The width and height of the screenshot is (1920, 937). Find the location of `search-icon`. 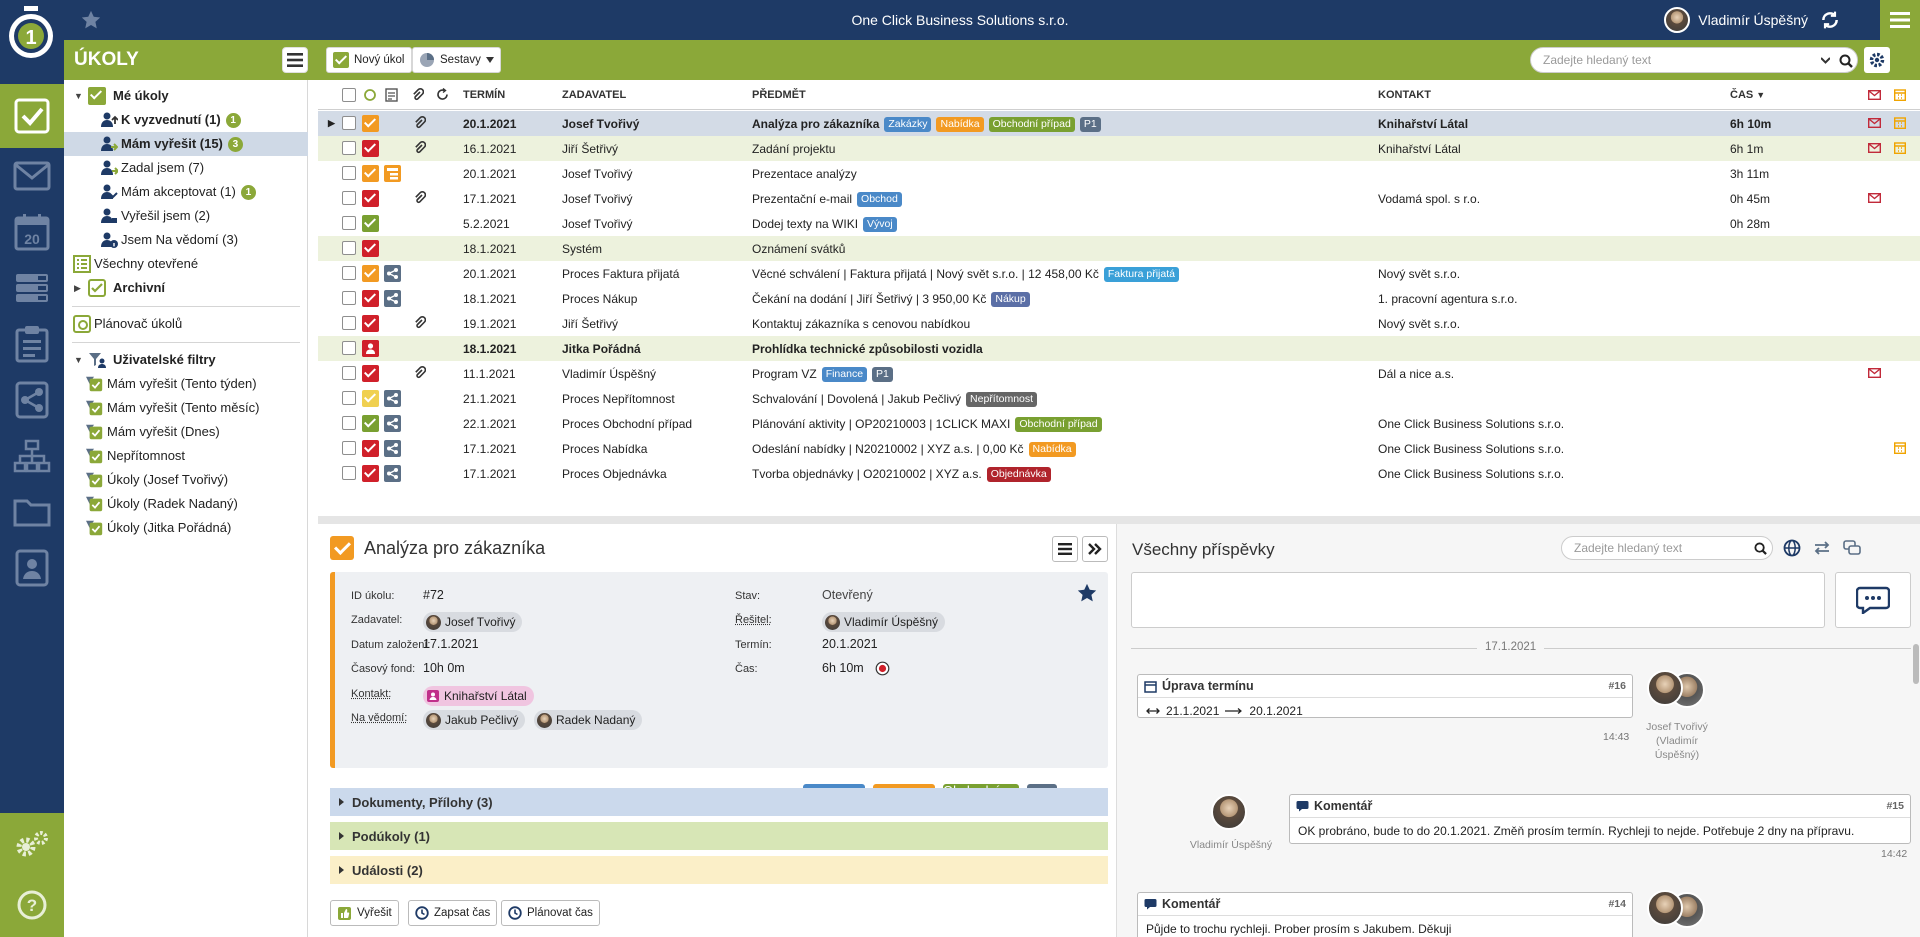

search-icon is located at coordinates (1760, 548).